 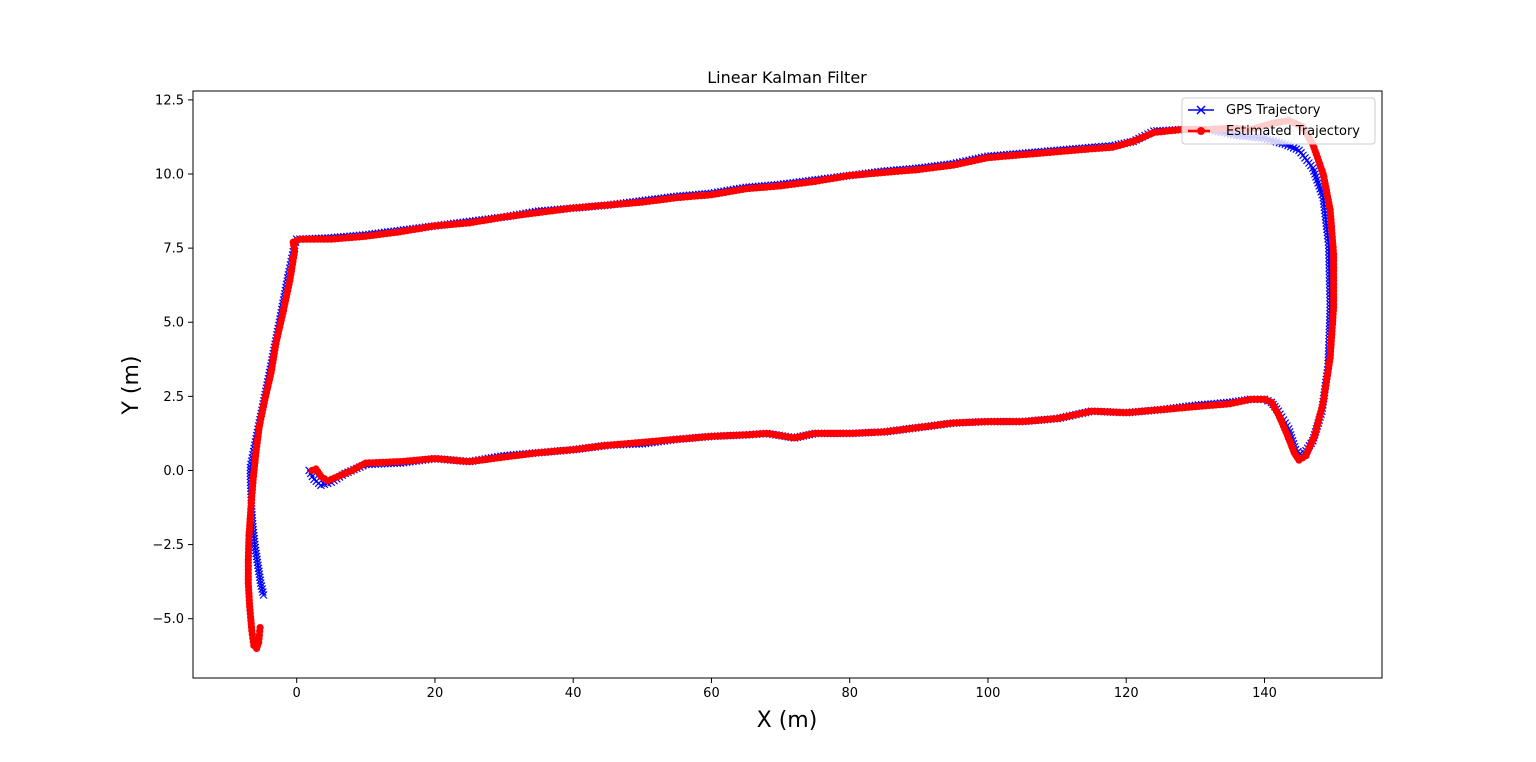 I want to click on x-tick-label: 100, so click(x=988, y=693).